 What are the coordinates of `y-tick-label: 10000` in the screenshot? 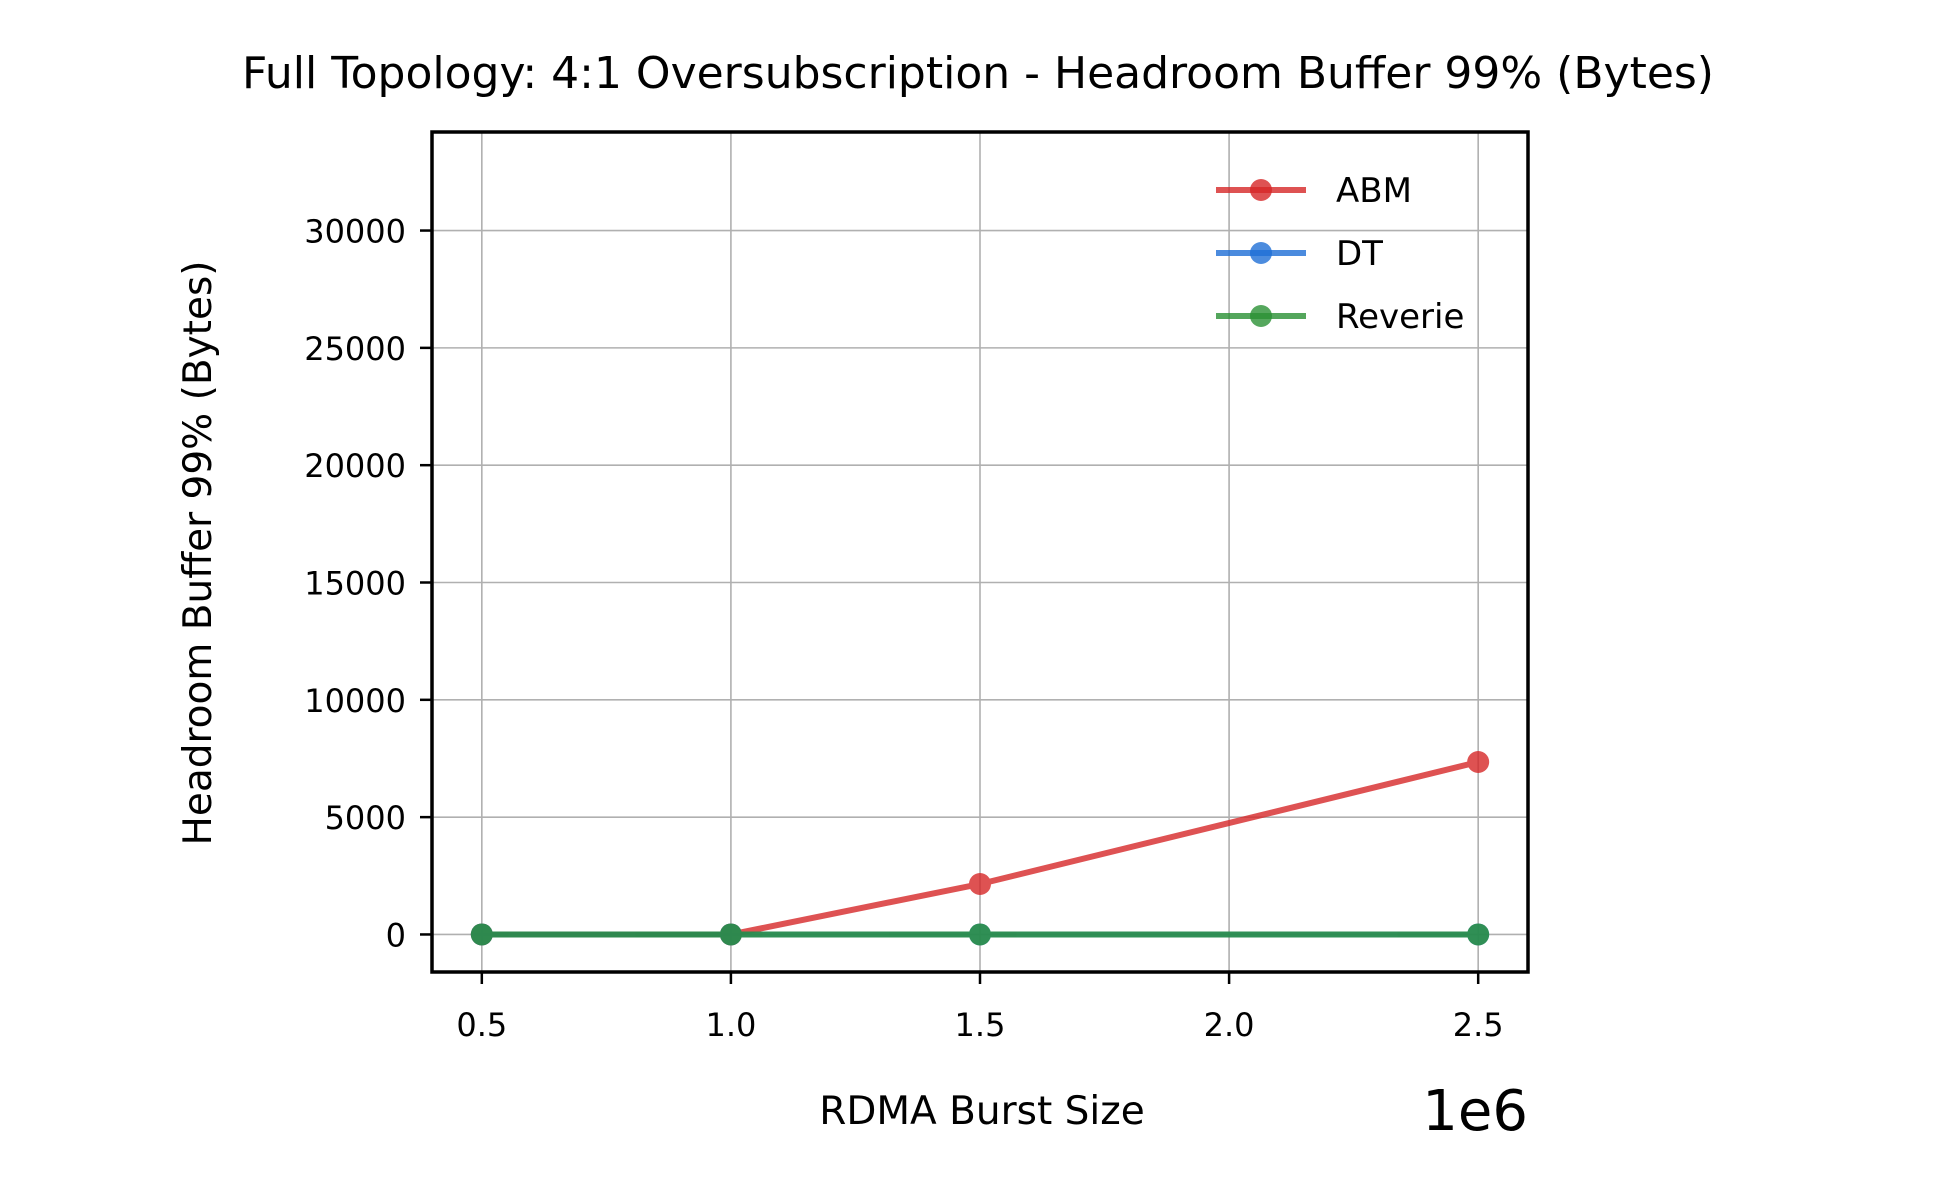 It's located at (355, 701).